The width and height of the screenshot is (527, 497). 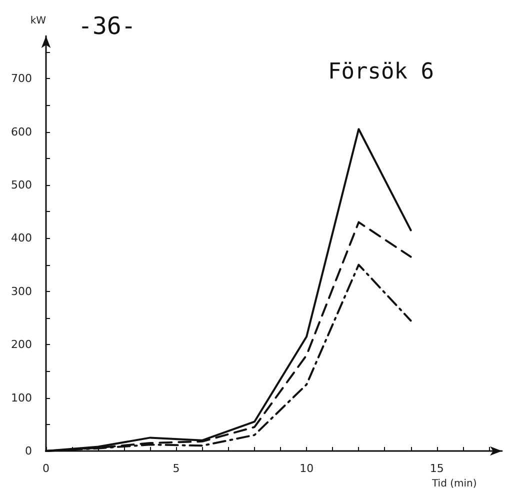 I want to click on x-tick-label: 0, so click(x=46, y=468).